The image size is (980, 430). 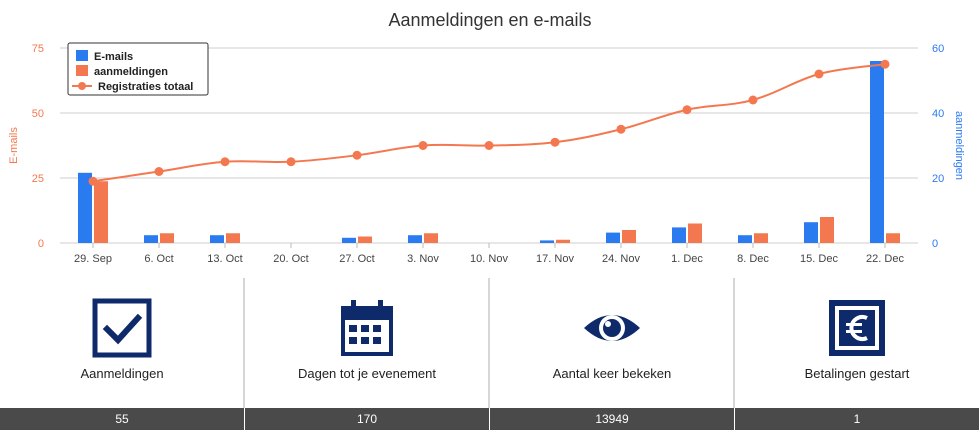 What do you see at coordinates (122, 373) in the screenshot?
I see `stat-label: Aanmeldingen` at bounding box center [122, 373].